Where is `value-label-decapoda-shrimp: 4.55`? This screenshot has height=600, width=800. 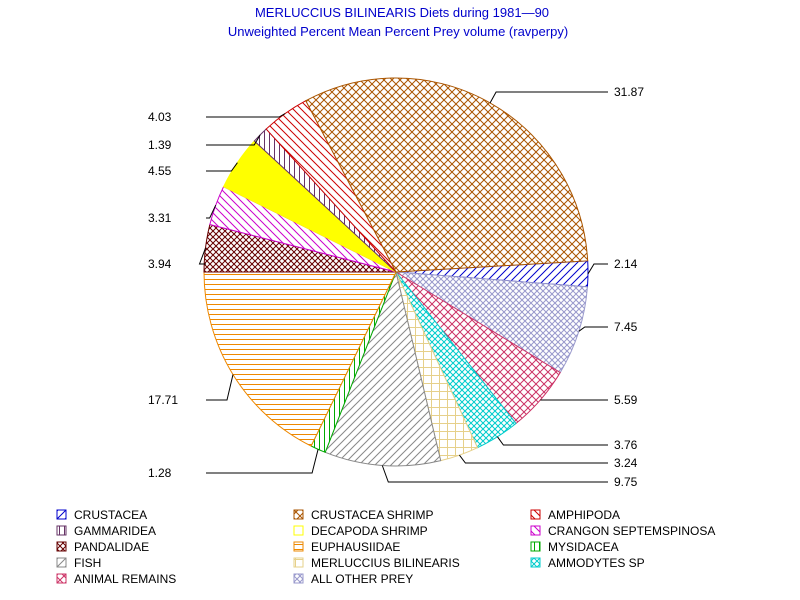
value-label-decapoda-shrimp: 4.55 is located at coordinates (160, 171).